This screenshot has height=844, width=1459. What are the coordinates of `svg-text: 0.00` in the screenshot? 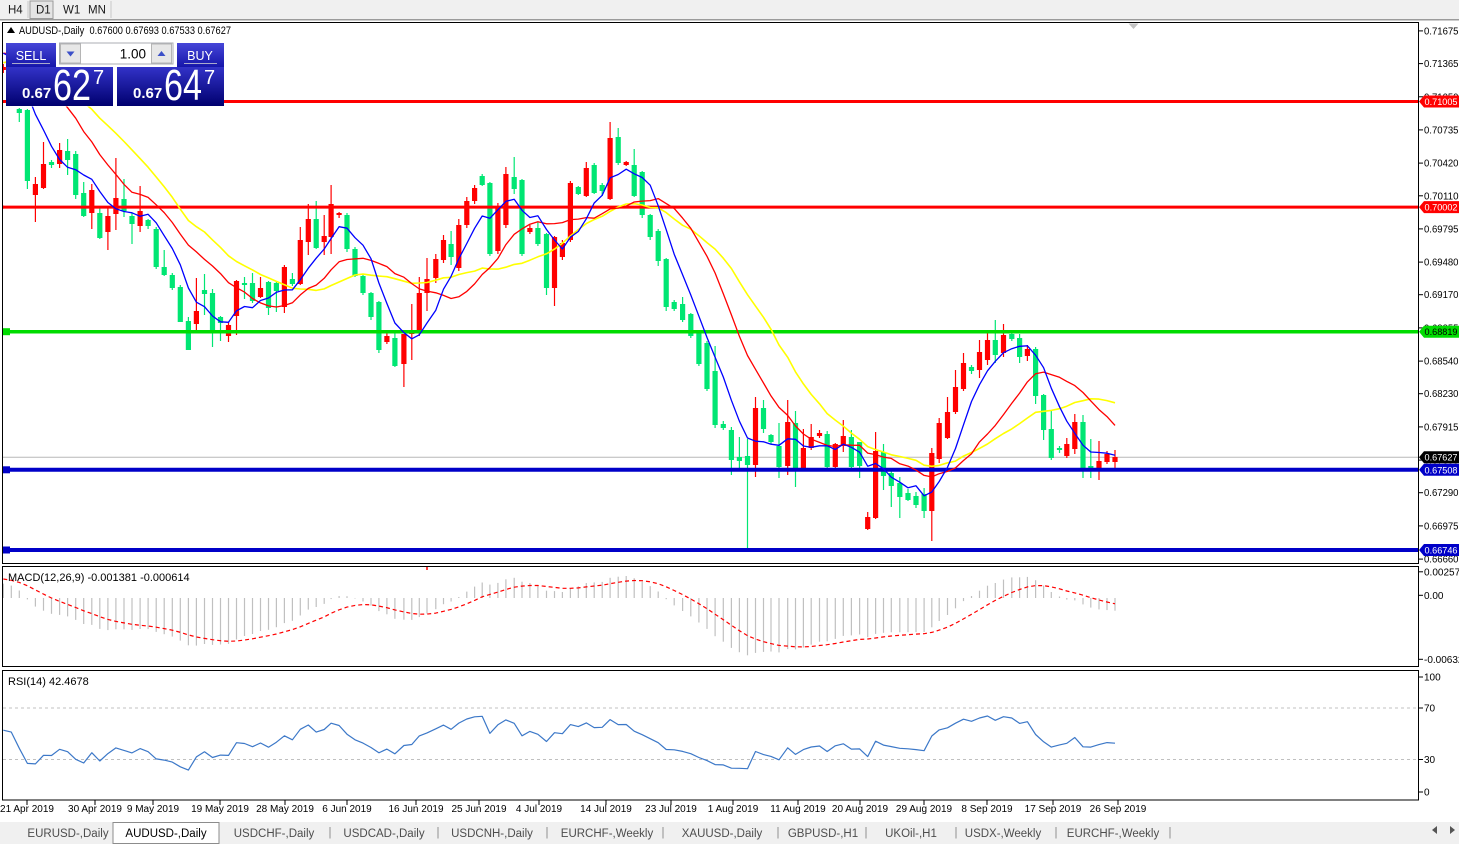 It's located at (1434, 596).